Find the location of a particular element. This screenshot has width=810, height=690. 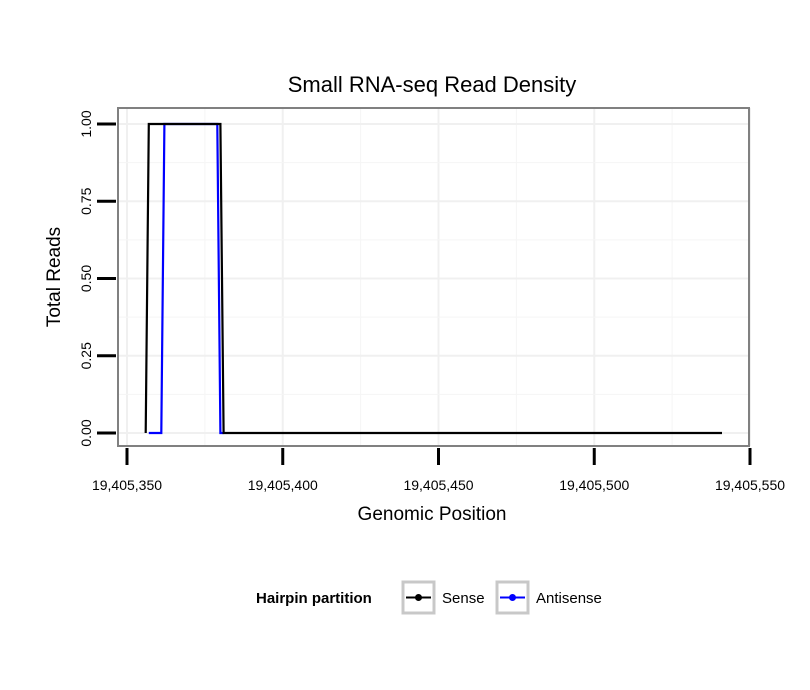

y-tick-label: 1.00 is located at coordinates (86, 123).